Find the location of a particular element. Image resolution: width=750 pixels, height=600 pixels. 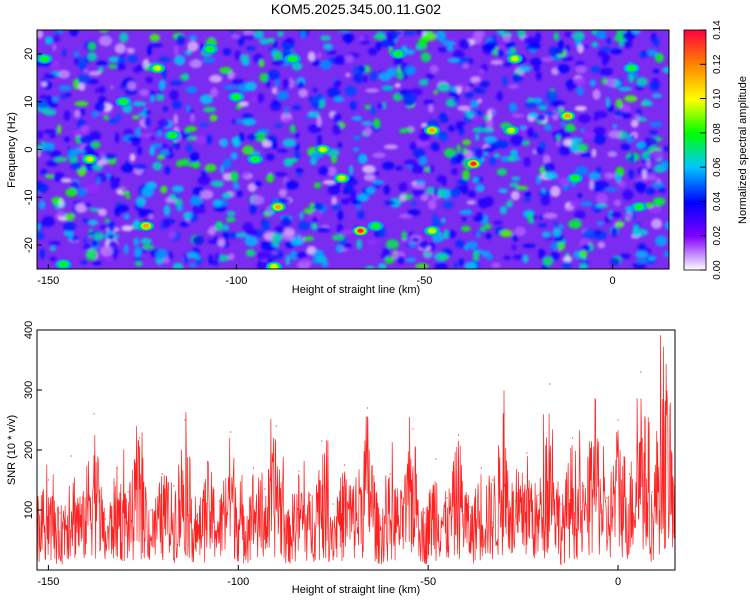

colorbar-tick-label: 0.04 is located at coordinates (717, 201).